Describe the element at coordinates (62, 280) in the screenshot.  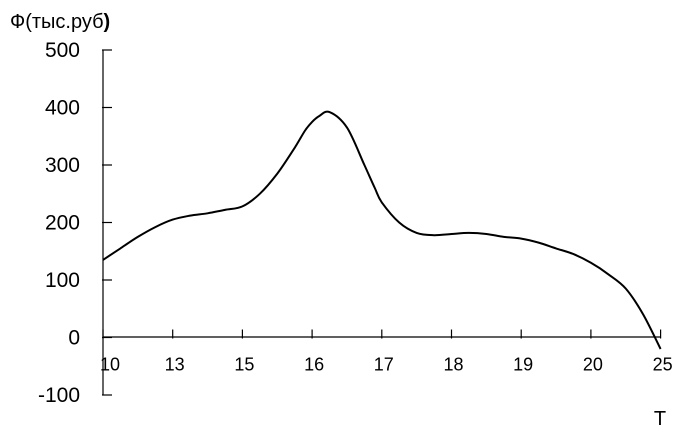
I see `y-tick-label: 100` at that location.